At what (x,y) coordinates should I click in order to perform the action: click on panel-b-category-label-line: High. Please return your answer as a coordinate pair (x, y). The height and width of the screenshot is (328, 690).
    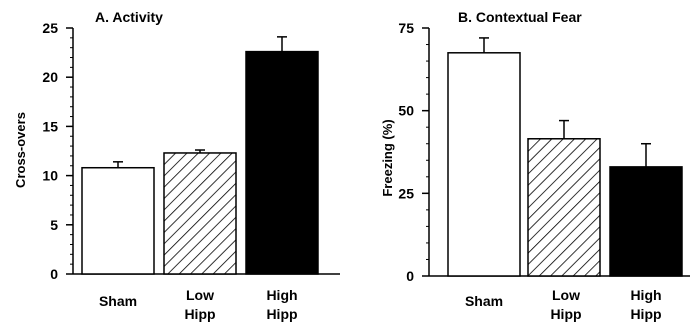
    Looking at the image, I should click on (645, 295).